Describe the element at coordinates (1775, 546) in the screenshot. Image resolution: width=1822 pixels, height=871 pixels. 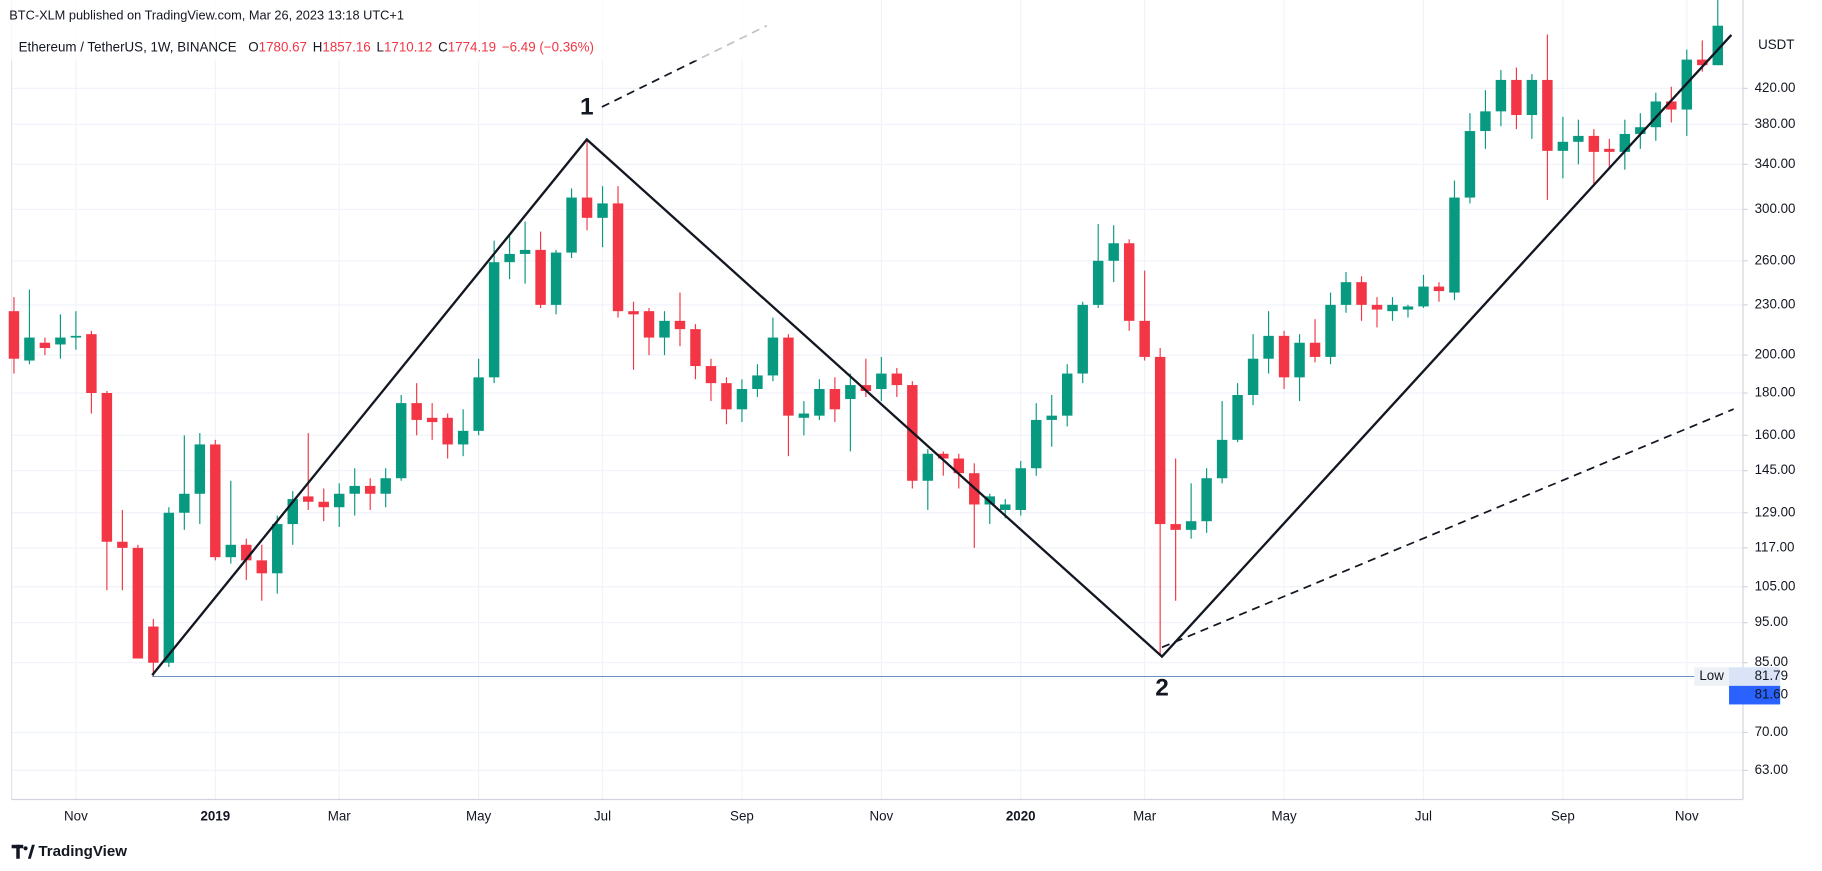
I see `y-tick-label: 117.00` at that location.